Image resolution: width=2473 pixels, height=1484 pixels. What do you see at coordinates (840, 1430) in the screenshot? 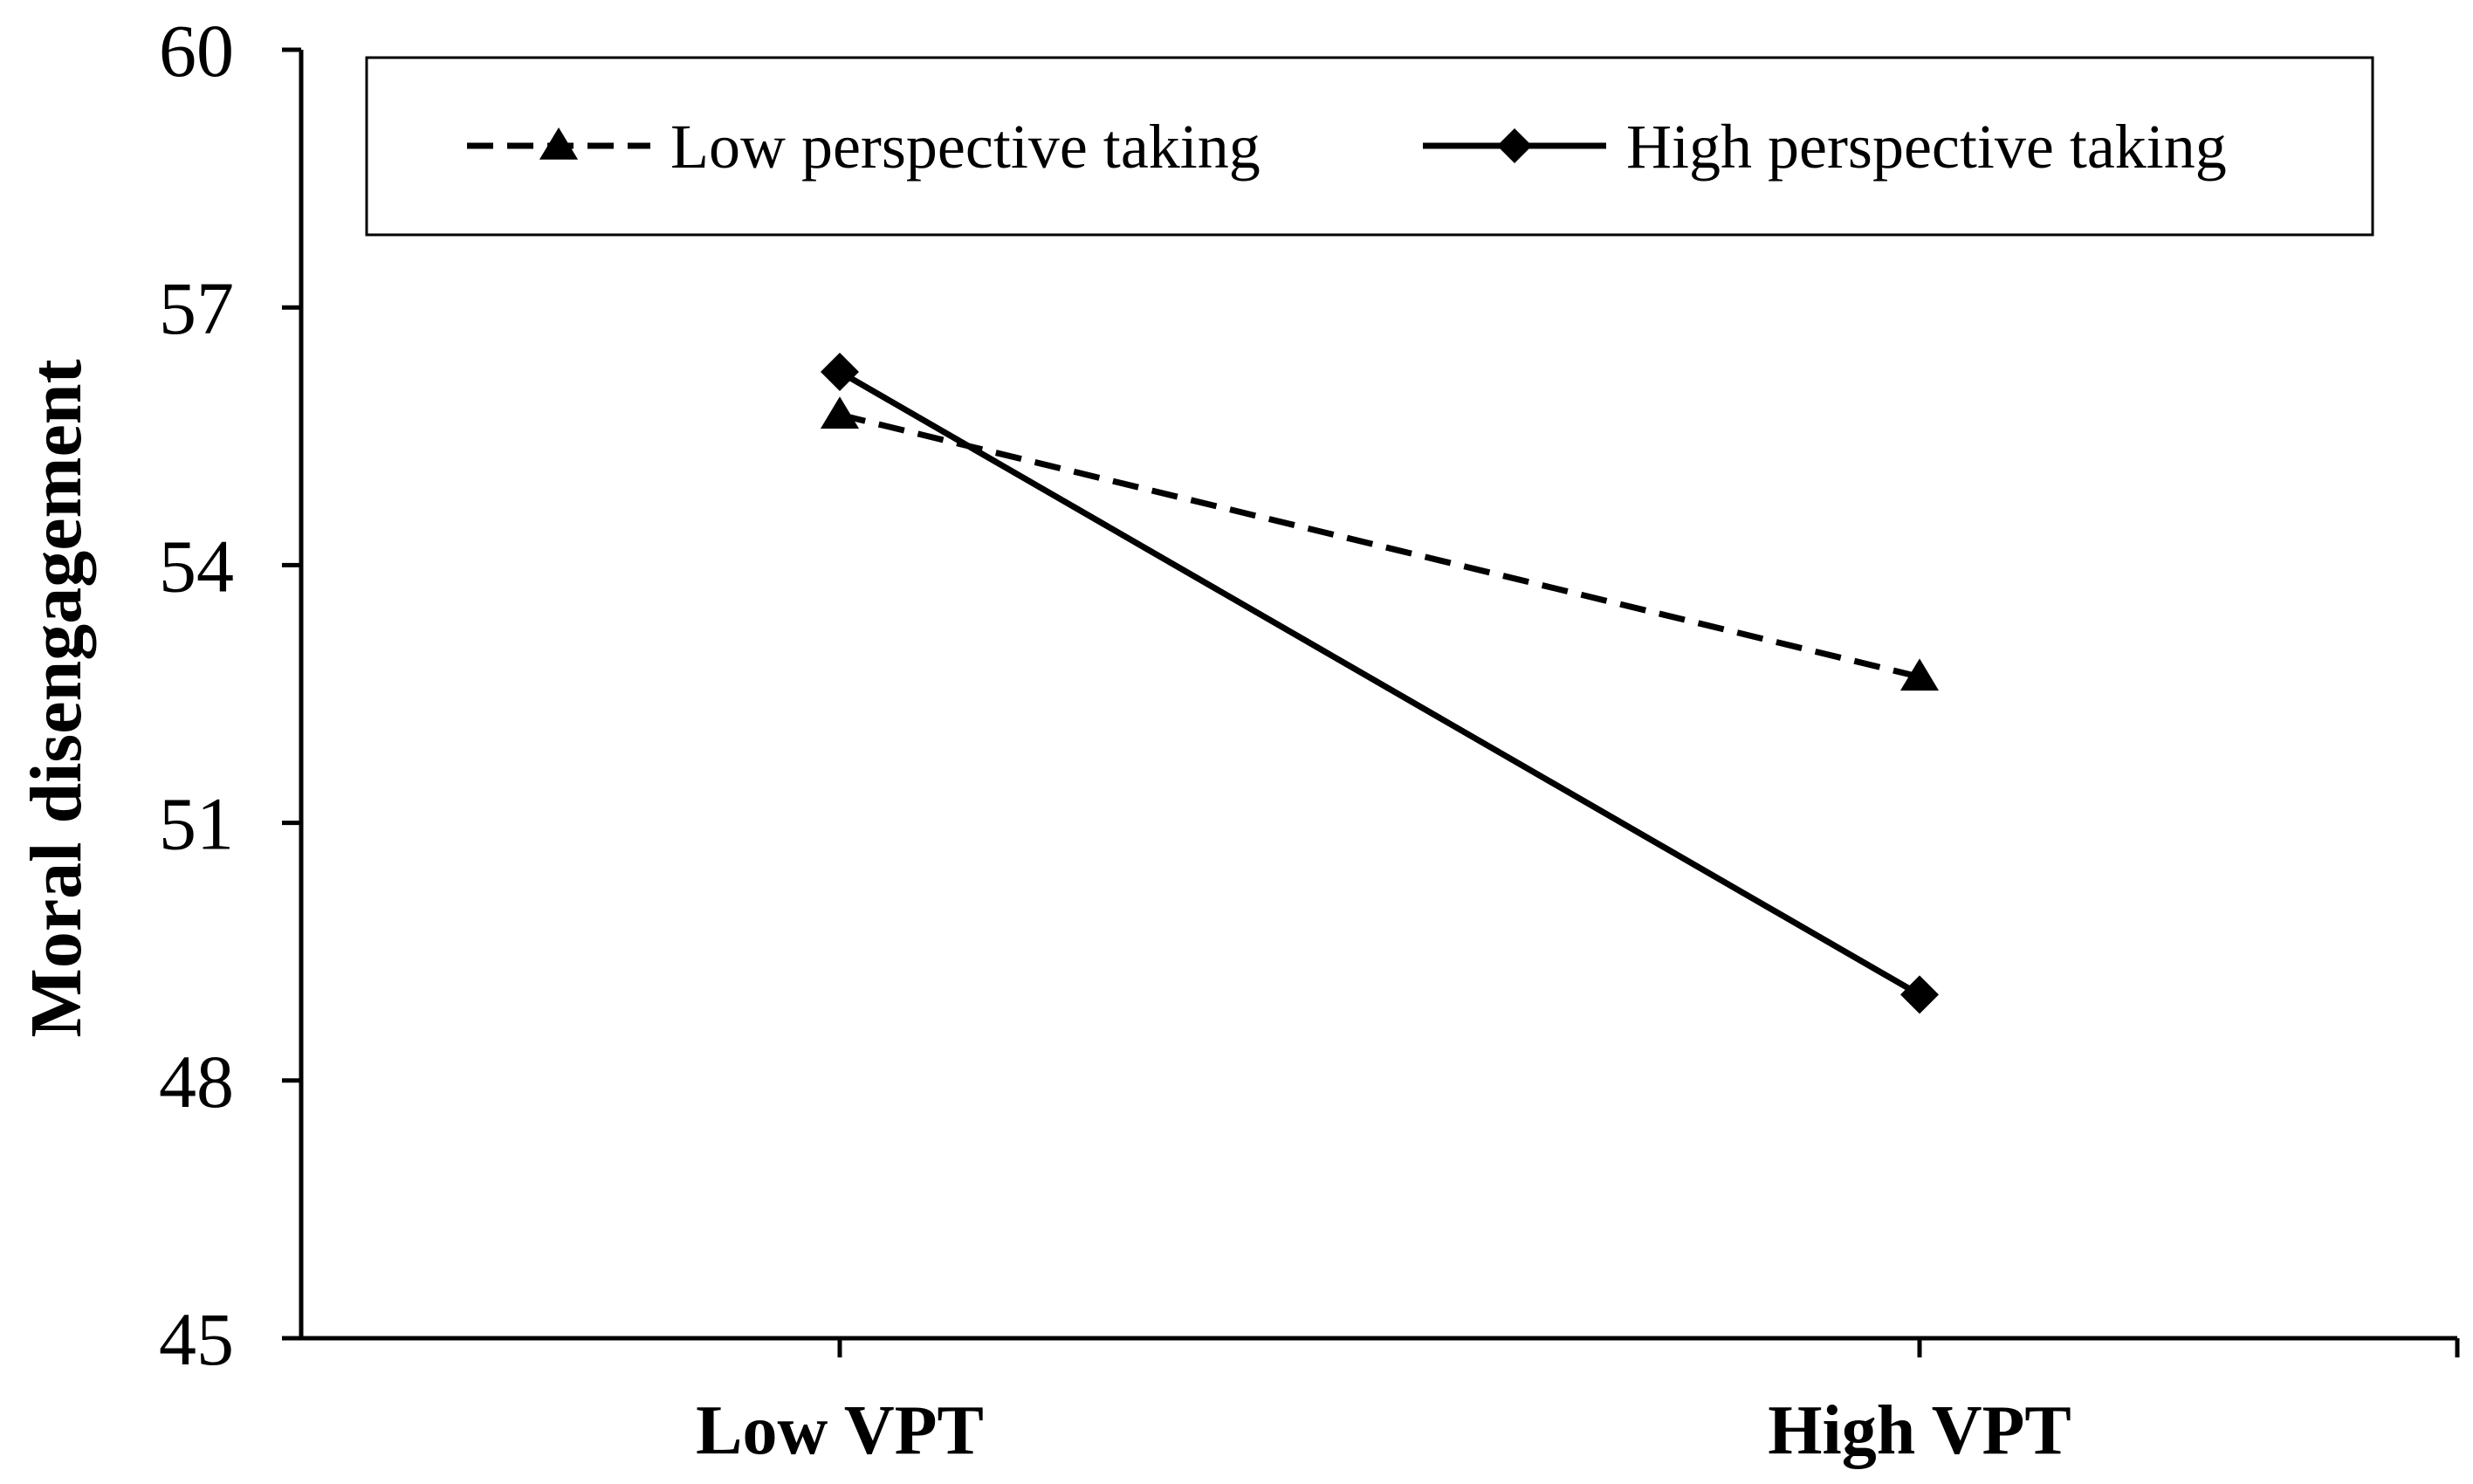
I see `x-category-label: Low VPT` at bounding box center [840, 1430].